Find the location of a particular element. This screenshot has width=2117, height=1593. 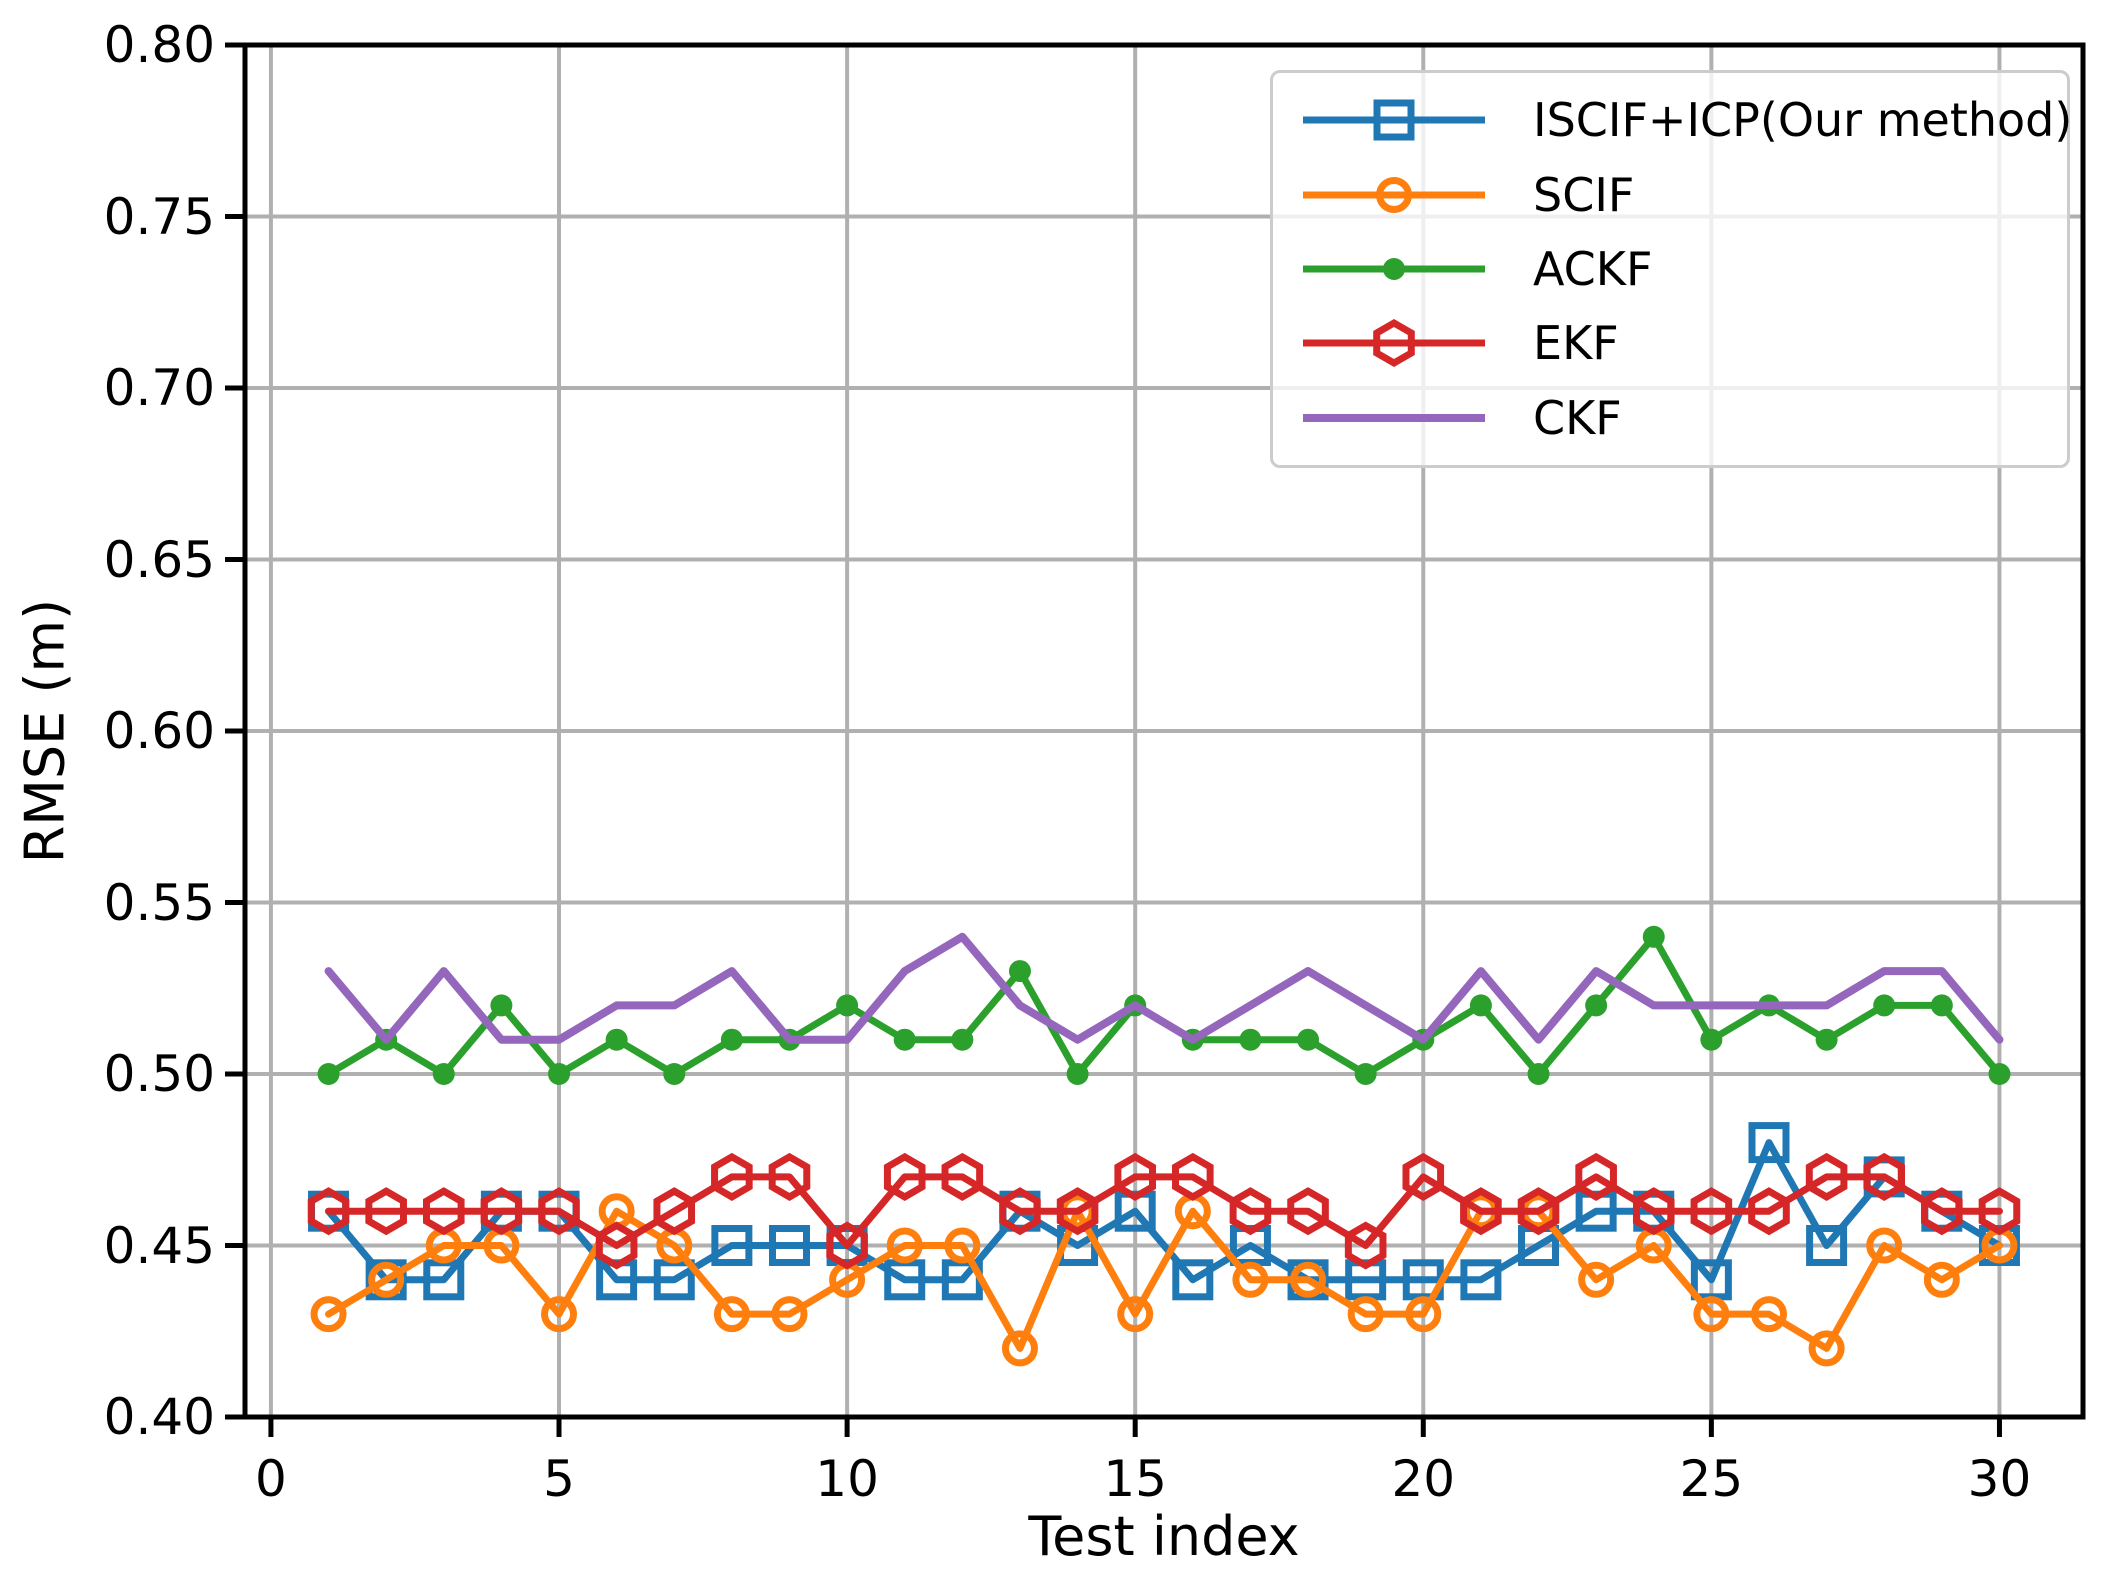

y-axis-label: RMSE (m) is located at coordinates (45, 731).